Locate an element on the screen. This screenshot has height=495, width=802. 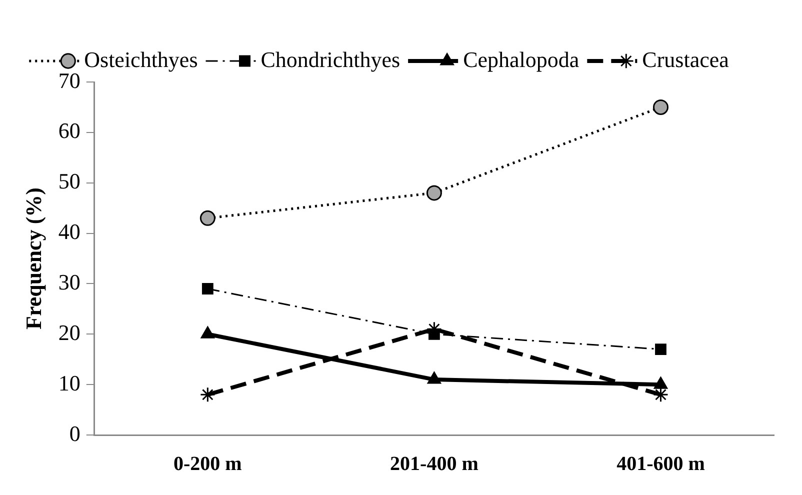
legend-label: Cephalopoda is located at coordinates (521, 59).